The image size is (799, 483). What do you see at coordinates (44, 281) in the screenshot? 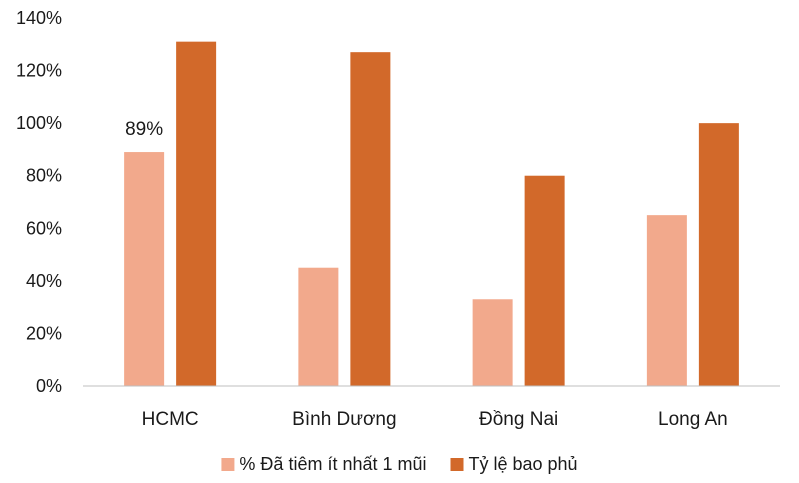
I see `y-tick-label: 40%` at bounding box center [44, 281].